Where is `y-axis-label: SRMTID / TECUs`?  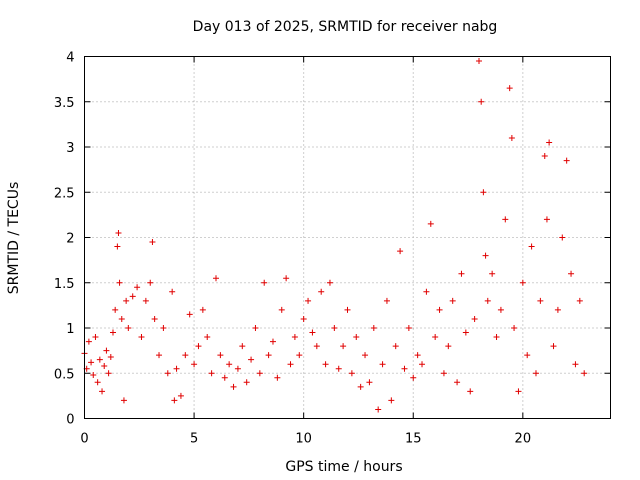 y-axis-label: SRMTID / TECUs is located at coordinates (14, 238).